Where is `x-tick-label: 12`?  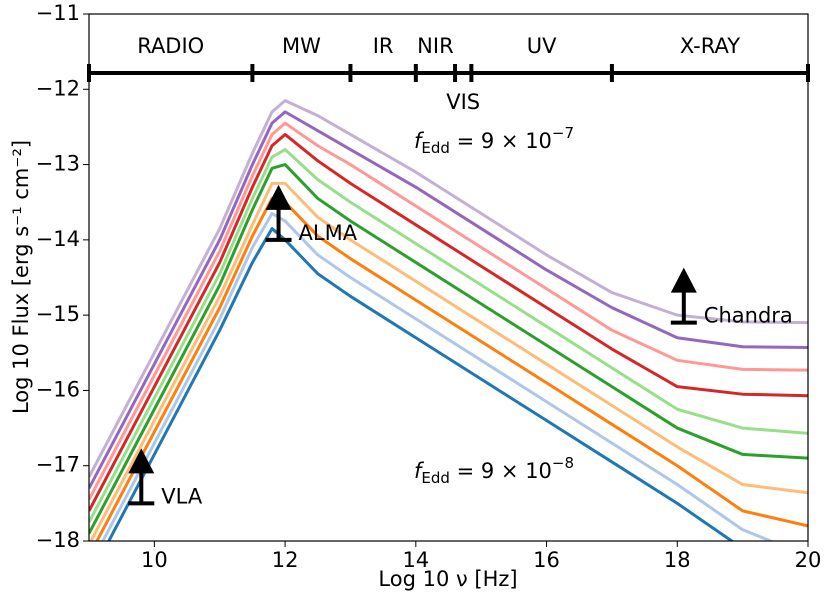 x-tick-label: 12 is located at coordinates (285, 560).